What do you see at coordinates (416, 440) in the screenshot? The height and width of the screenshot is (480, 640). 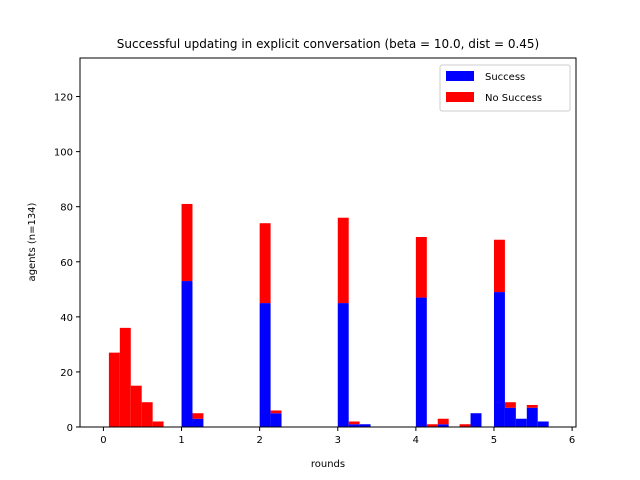 I see `x-tick-label: 4` at bounding box center [416, 440].